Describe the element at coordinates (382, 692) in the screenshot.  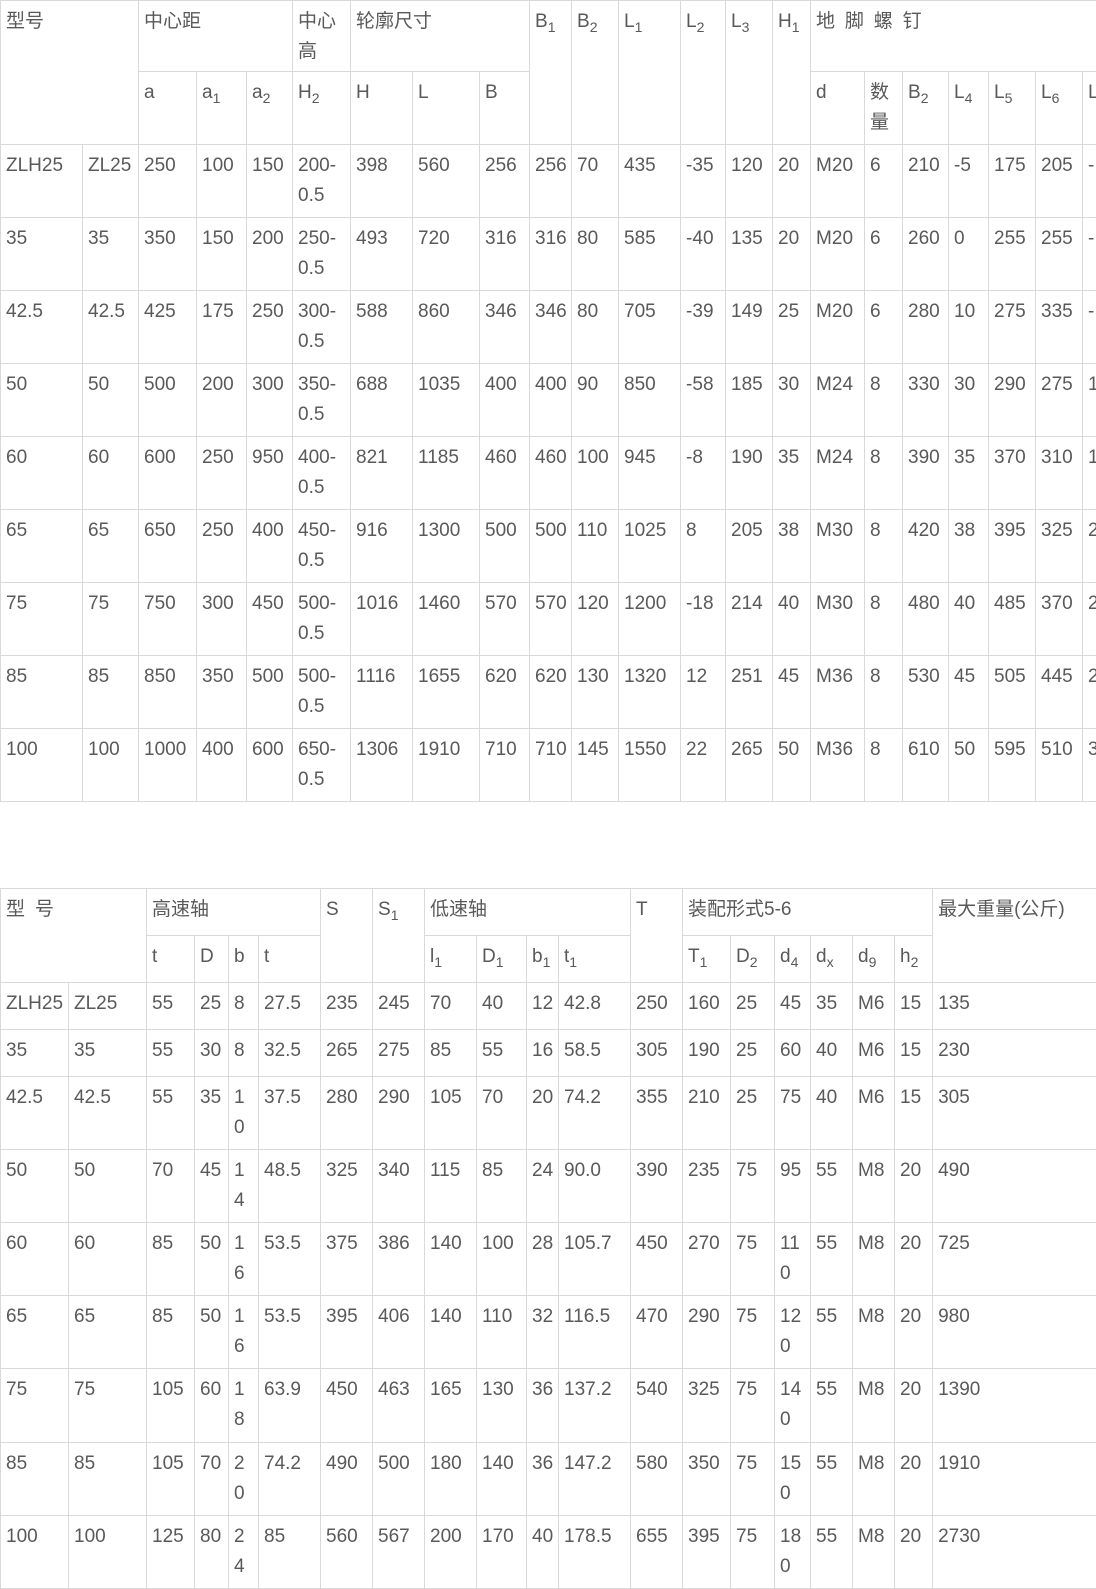
I see `table_main-cell-h: 1116` at that location.